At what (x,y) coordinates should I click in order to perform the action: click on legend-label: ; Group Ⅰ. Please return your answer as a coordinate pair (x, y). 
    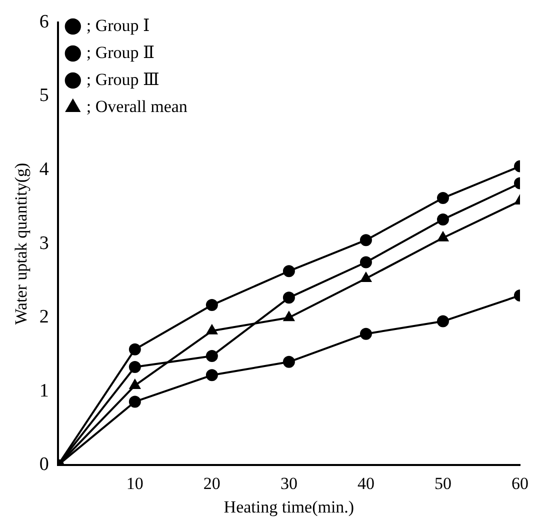
    Looking at the image, I should click on (118, 25).